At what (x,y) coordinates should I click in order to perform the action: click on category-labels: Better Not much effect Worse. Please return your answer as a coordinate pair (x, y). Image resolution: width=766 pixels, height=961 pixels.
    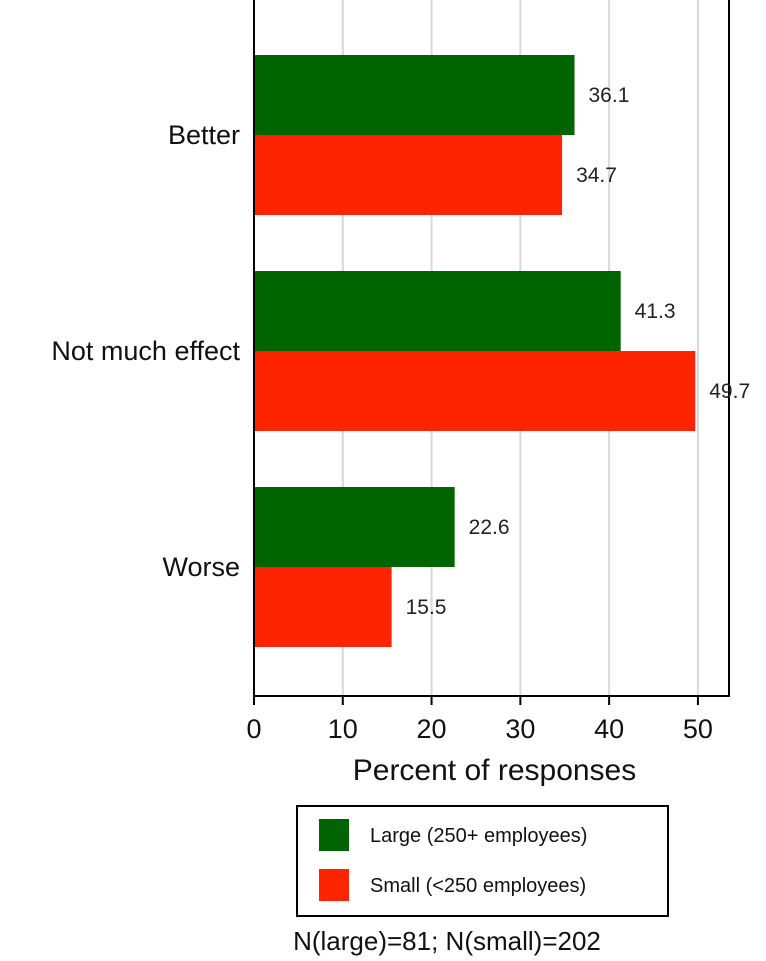
    Looking at the image, I should click on (145, 351).